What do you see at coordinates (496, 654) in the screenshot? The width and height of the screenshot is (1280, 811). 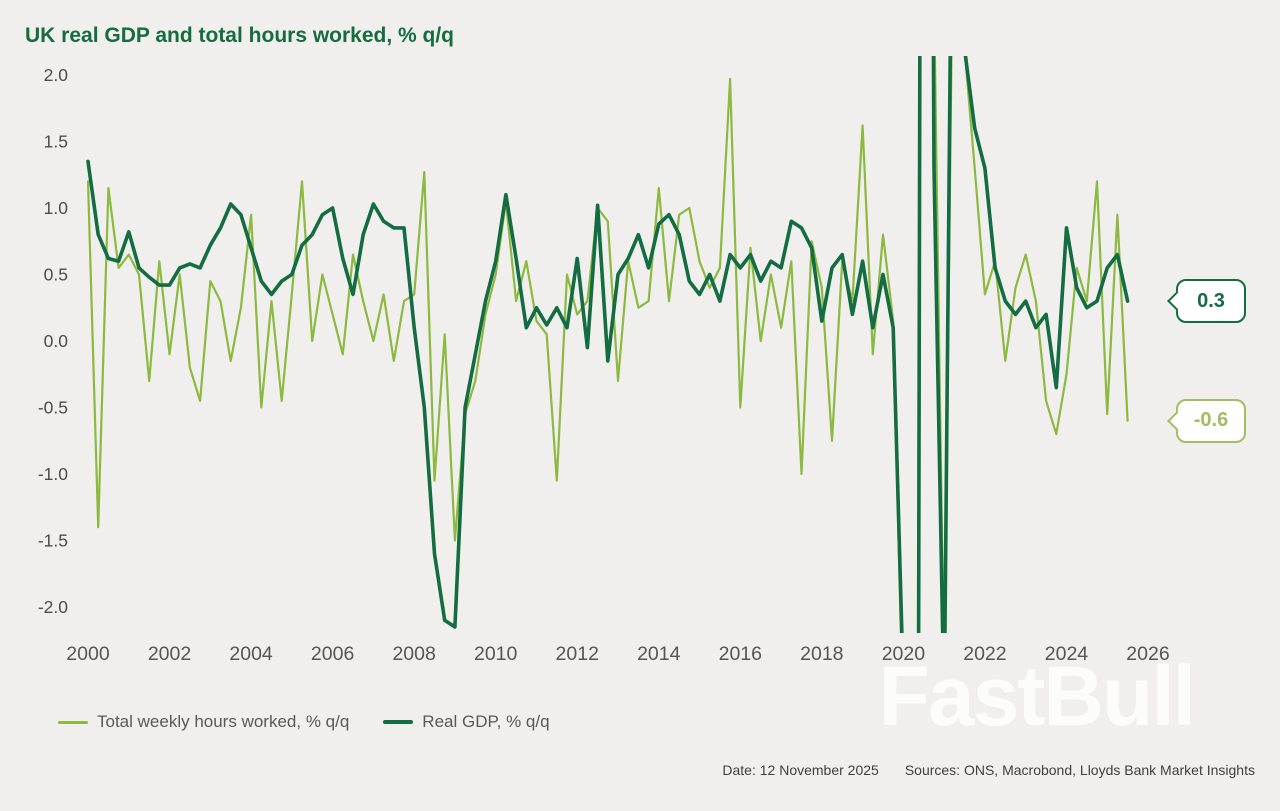 I see `x-tick-label: 2010` at bounding box center [496, 654].